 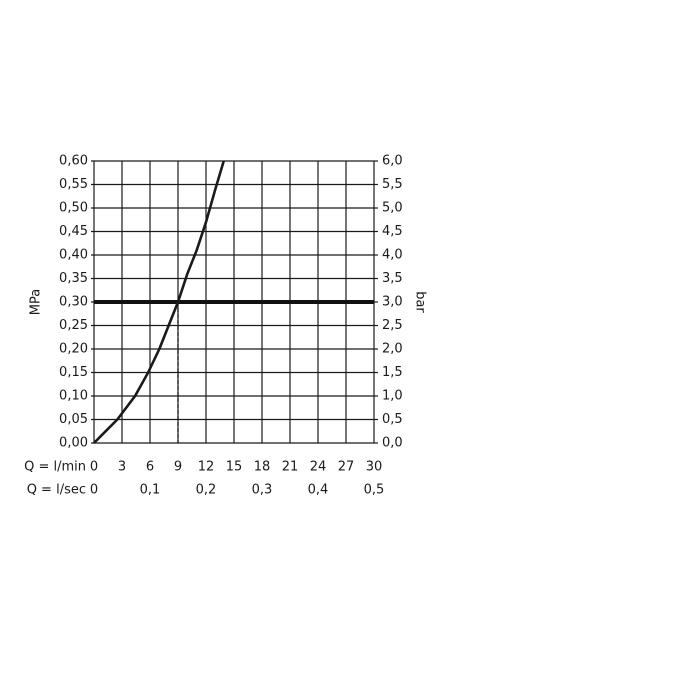 What do you see at coordinates (392, 255) in the screenshot?
I see `y2-tick-label: 4,0` at bounding box center [392, 255].